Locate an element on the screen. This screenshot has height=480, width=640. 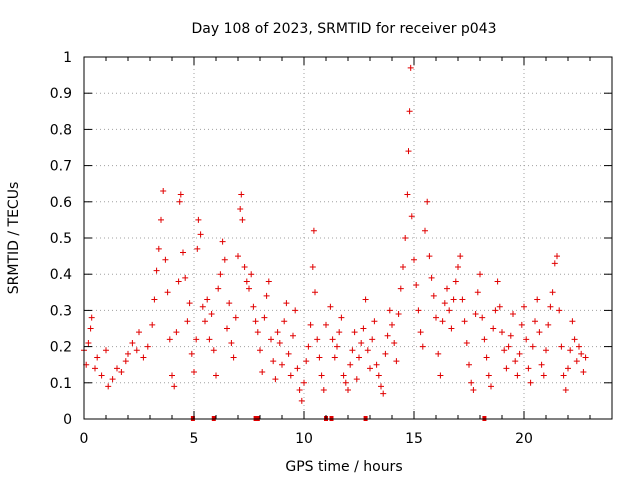
y-tick-label: 0 is located at coordinates (67, 420).